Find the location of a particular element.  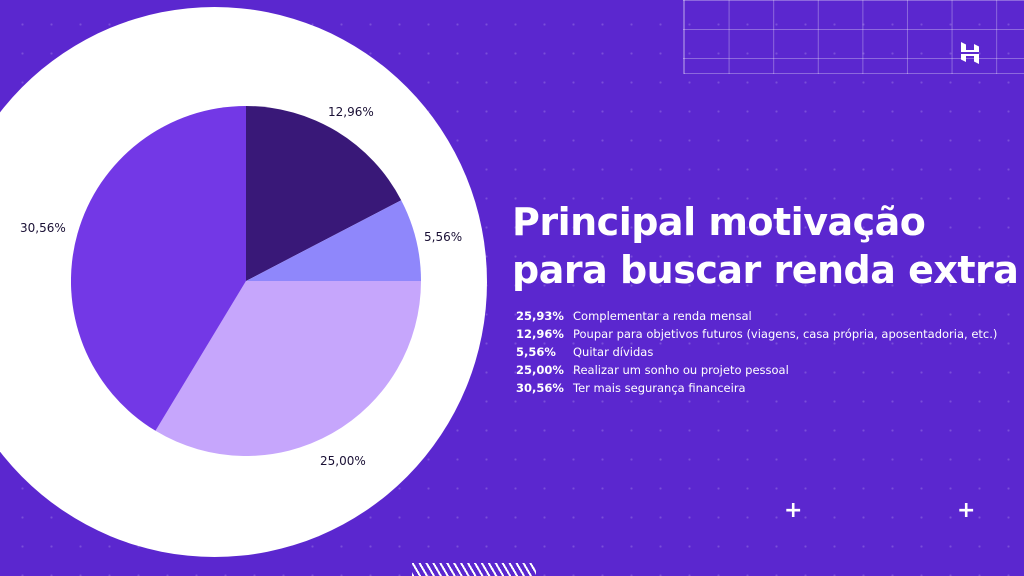

legend-label: Realizar um sonho ou projeto pessoal is located at coordinates (681, 370).